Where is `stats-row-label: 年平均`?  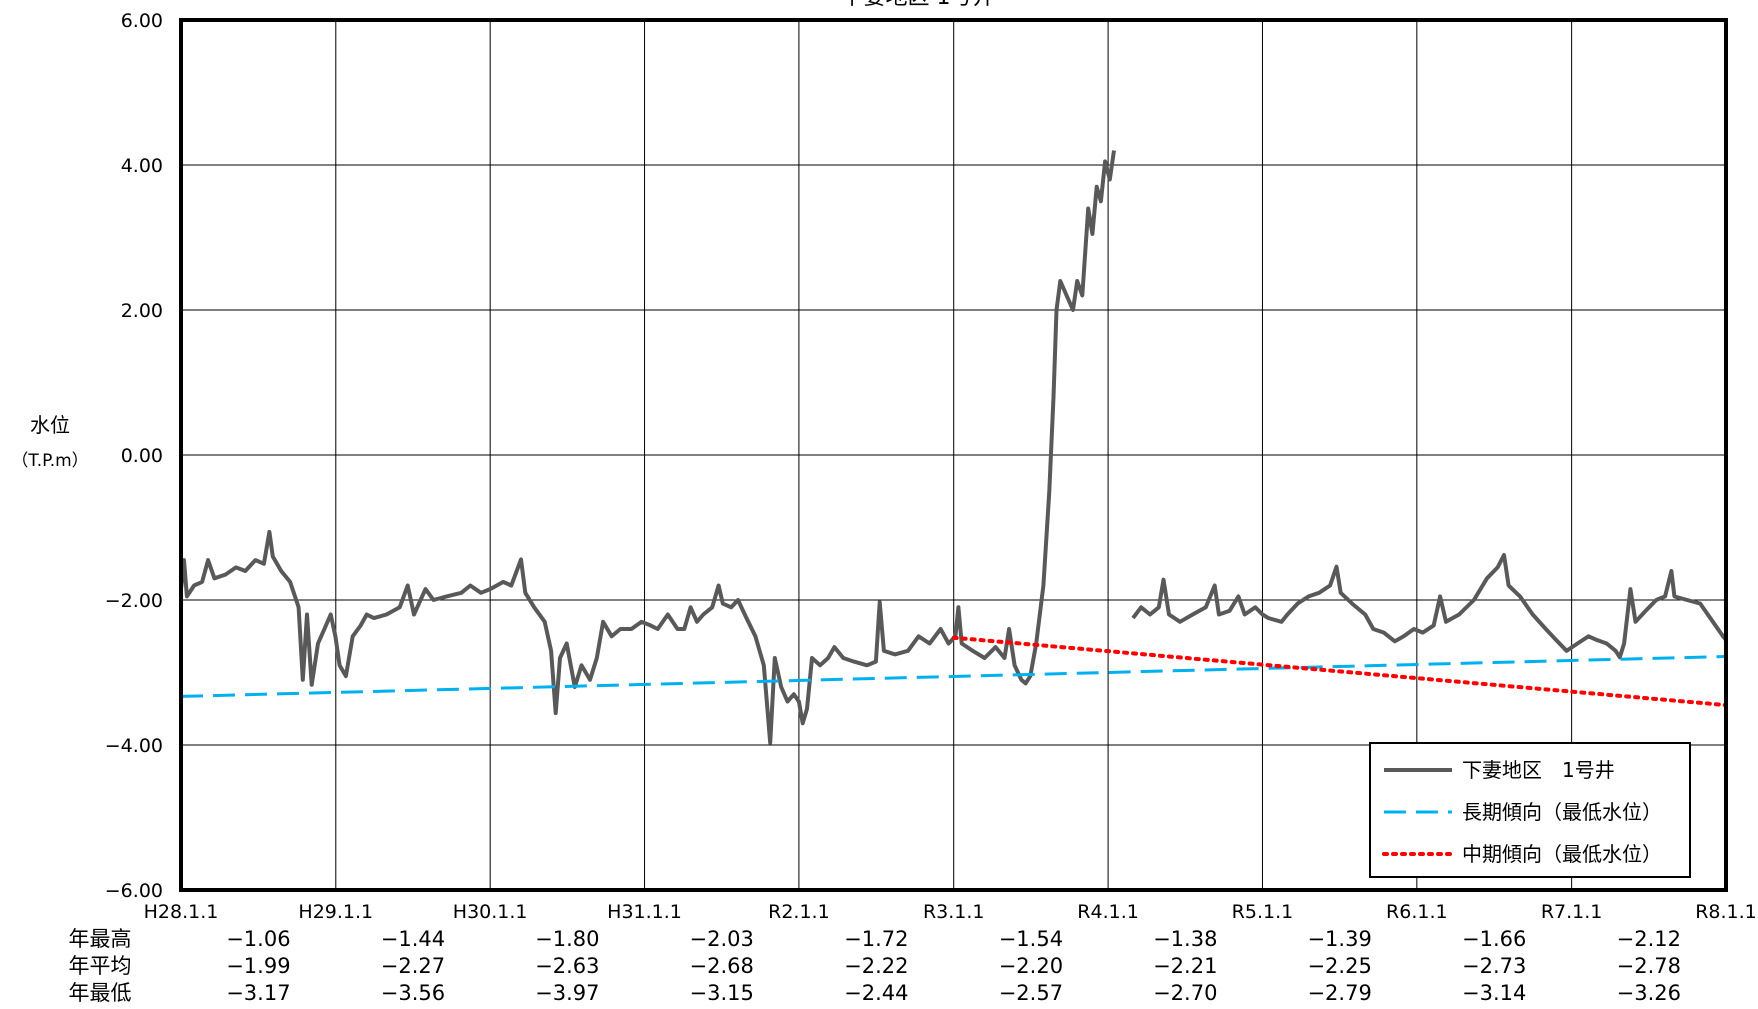
stats-row-label: 年平均 is located at coordinates (100, 966).